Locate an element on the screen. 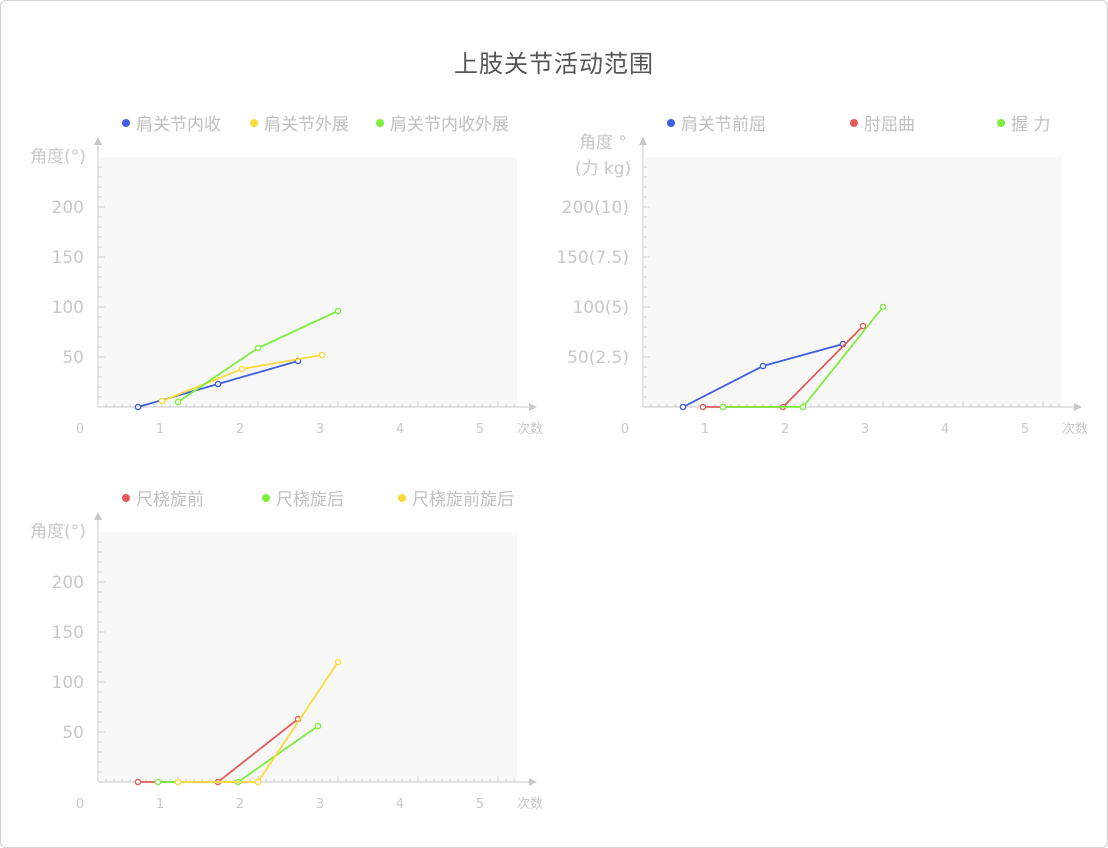 The width and height of the screenshot is (1108, 848). y-axis-title: (力 kg) is located at coordinates (603, 169).